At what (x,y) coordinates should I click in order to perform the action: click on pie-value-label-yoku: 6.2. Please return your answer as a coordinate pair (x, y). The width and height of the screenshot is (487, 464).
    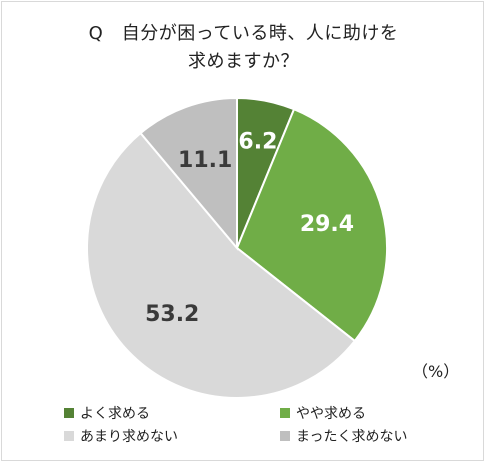
    Looking at the image, I should click on (257, 142).